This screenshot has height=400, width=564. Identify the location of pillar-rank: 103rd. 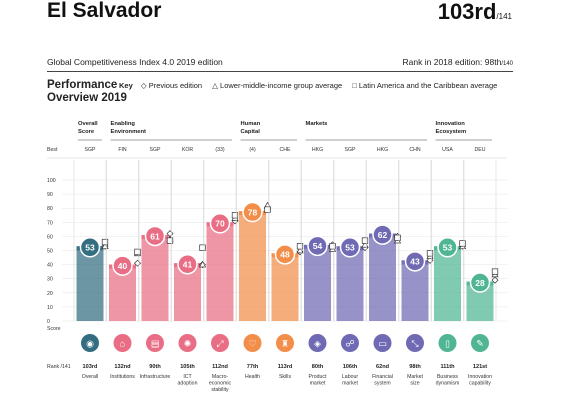
(91, 367).